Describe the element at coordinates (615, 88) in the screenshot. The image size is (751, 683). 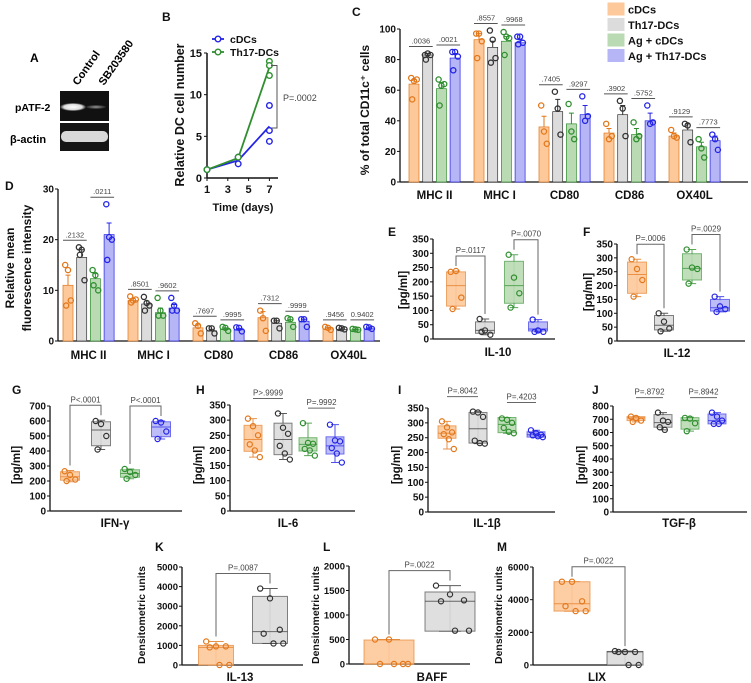
I see `p-value-label: .3902` at that location.